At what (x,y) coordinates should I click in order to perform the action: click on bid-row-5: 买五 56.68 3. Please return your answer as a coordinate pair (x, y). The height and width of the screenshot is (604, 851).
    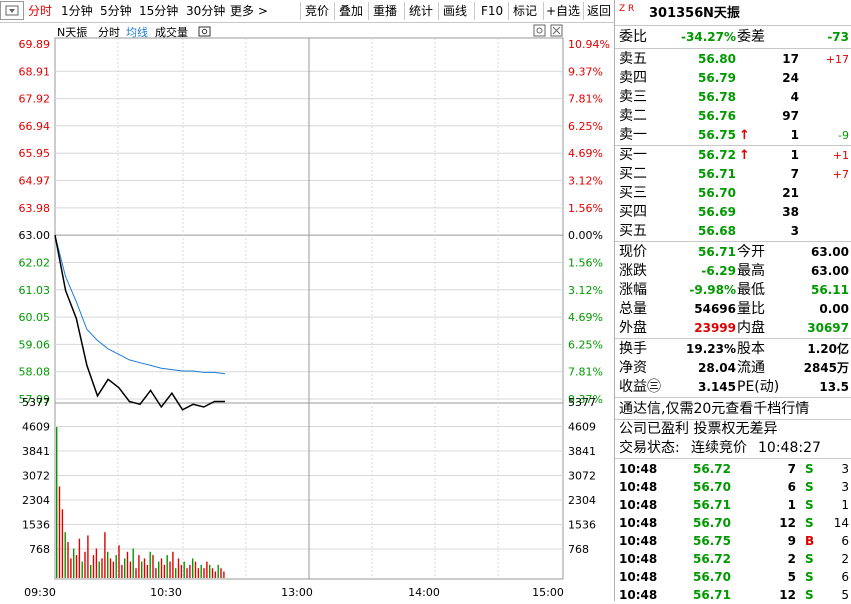
    Looking at the image, I should click on (733, 231).